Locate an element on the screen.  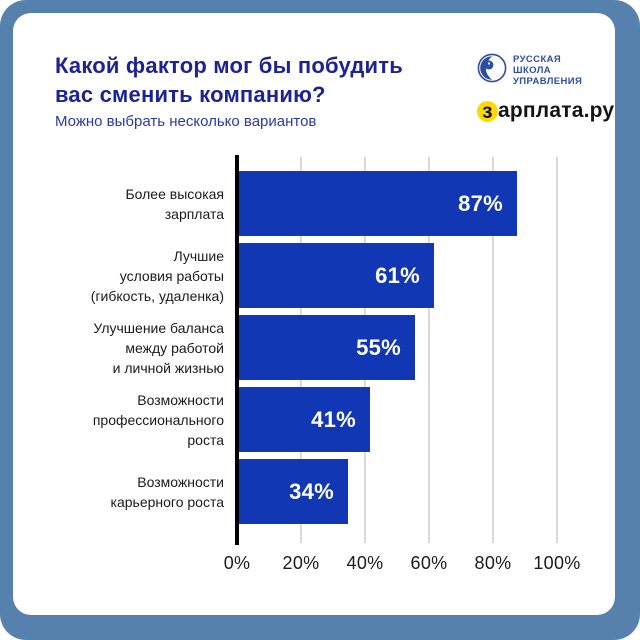
bar: 87% is located at coordinates (378, 203).